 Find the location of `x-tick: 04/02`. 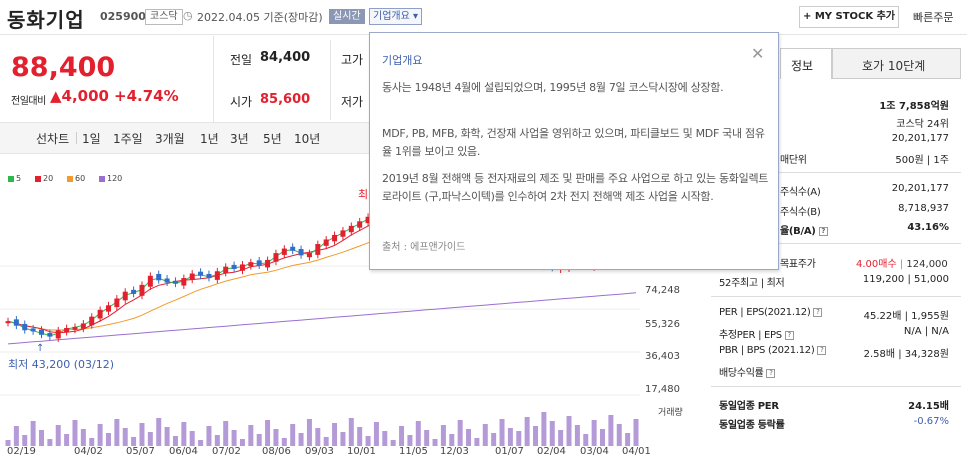

x-tick: 04/02 is located at coordinates (88, 451).